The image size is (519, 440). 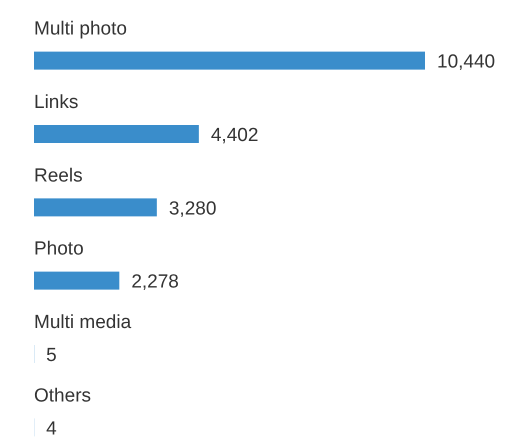 What do you see at coordinates (466, 62) in the screenshot?
I see `data-label: 10,440` at bounding box center [466, 62].